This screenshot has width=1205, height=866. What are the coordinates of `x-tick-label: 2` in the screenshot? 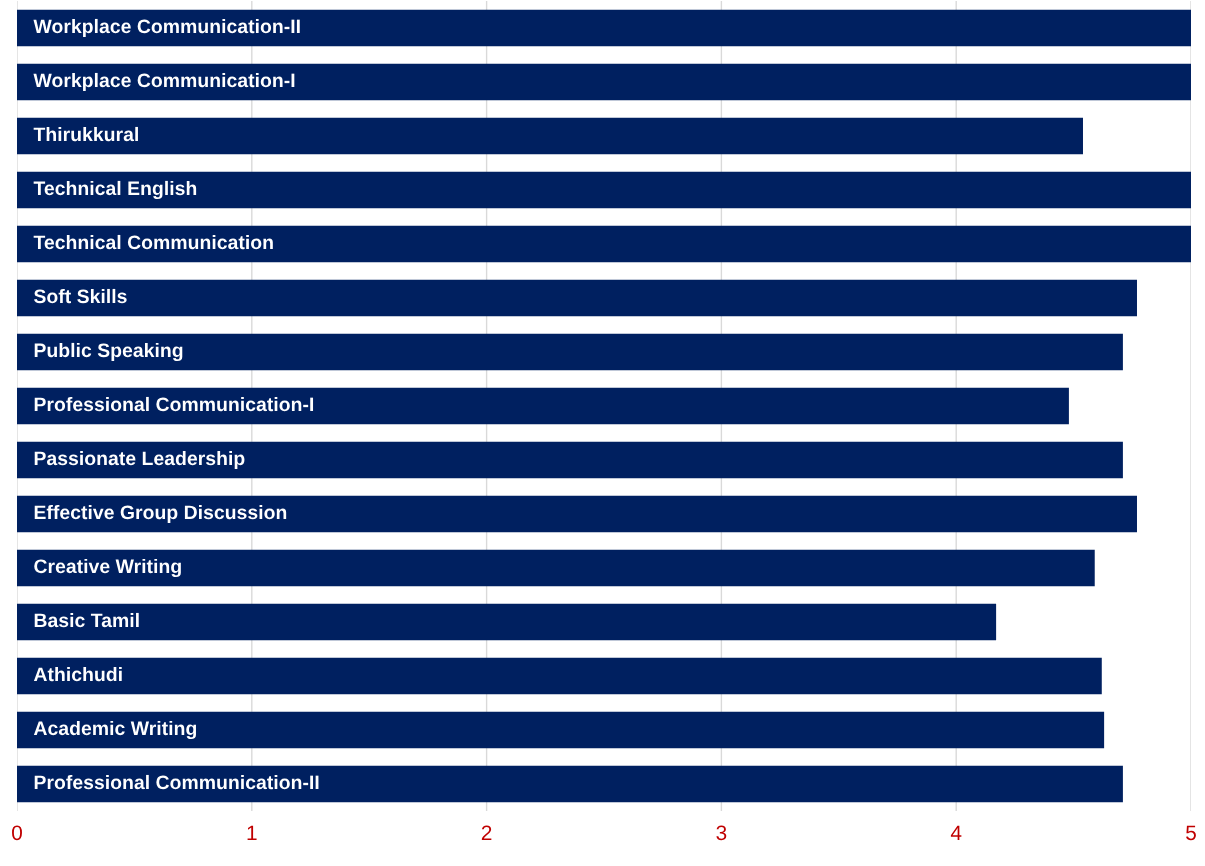 It's located at (486, 832).